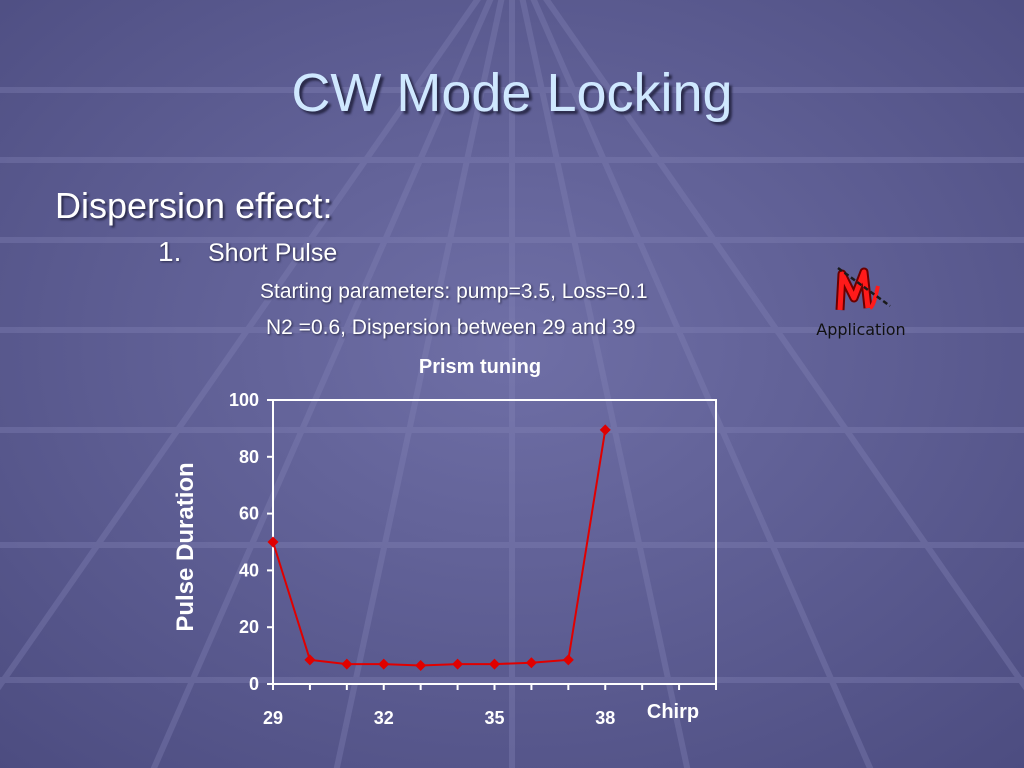 This screenshot has height=768, width=1024. I want to click on y-axis-label: Pulse Duration, so click(185, 546).